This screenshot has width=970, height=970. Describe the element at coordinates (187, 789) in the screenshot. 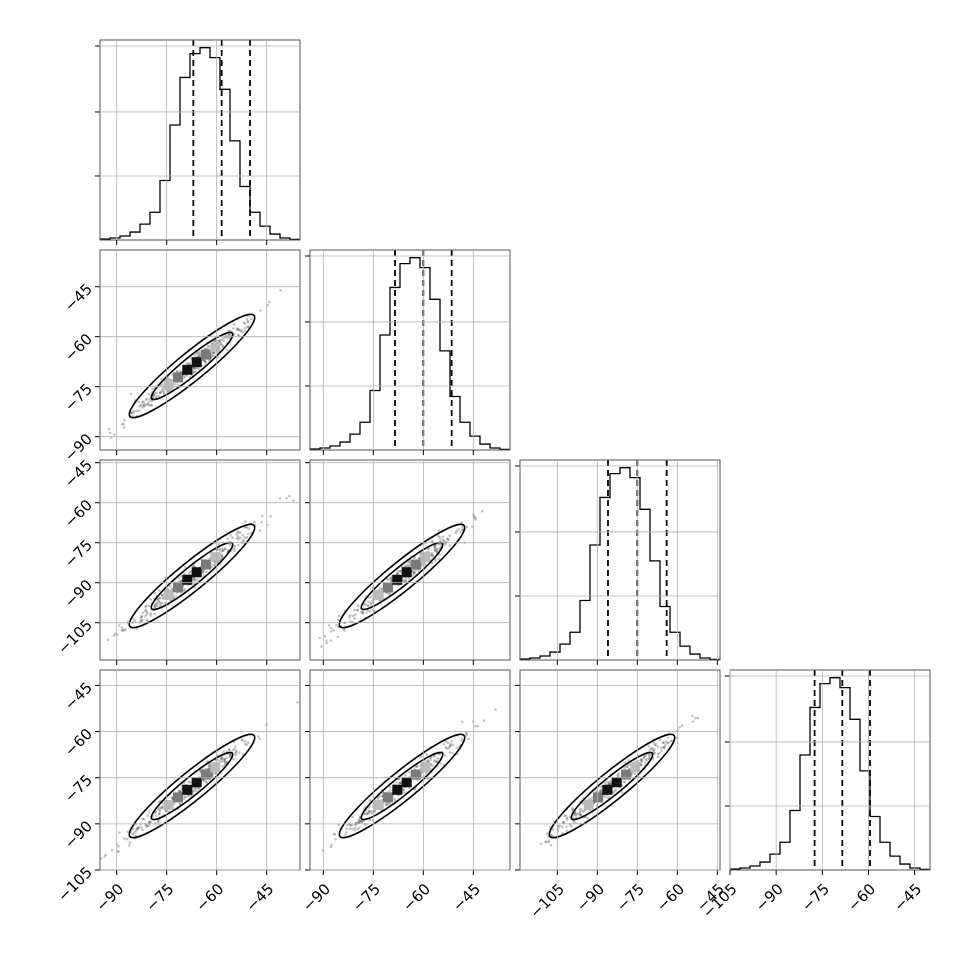

I see `density-cell` at that location.